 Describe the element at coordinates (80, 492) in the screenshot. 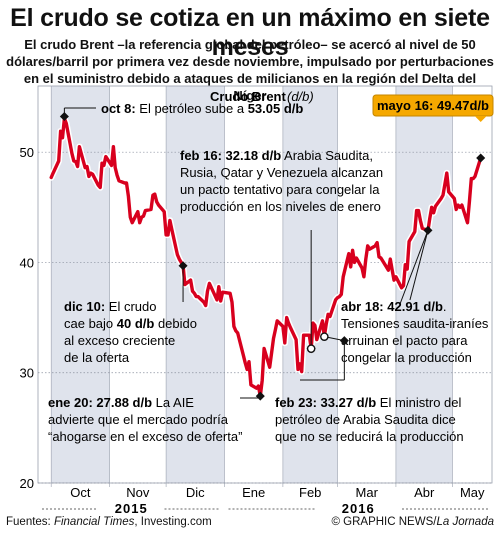

I see `x-tick-label: Oct` at that location.